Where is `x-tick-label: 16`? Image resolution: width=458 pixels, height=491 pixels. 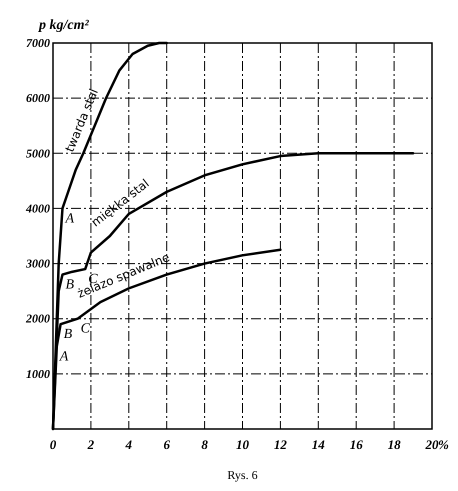 x-tick-label: 16 is located at coordinates (357, 444).